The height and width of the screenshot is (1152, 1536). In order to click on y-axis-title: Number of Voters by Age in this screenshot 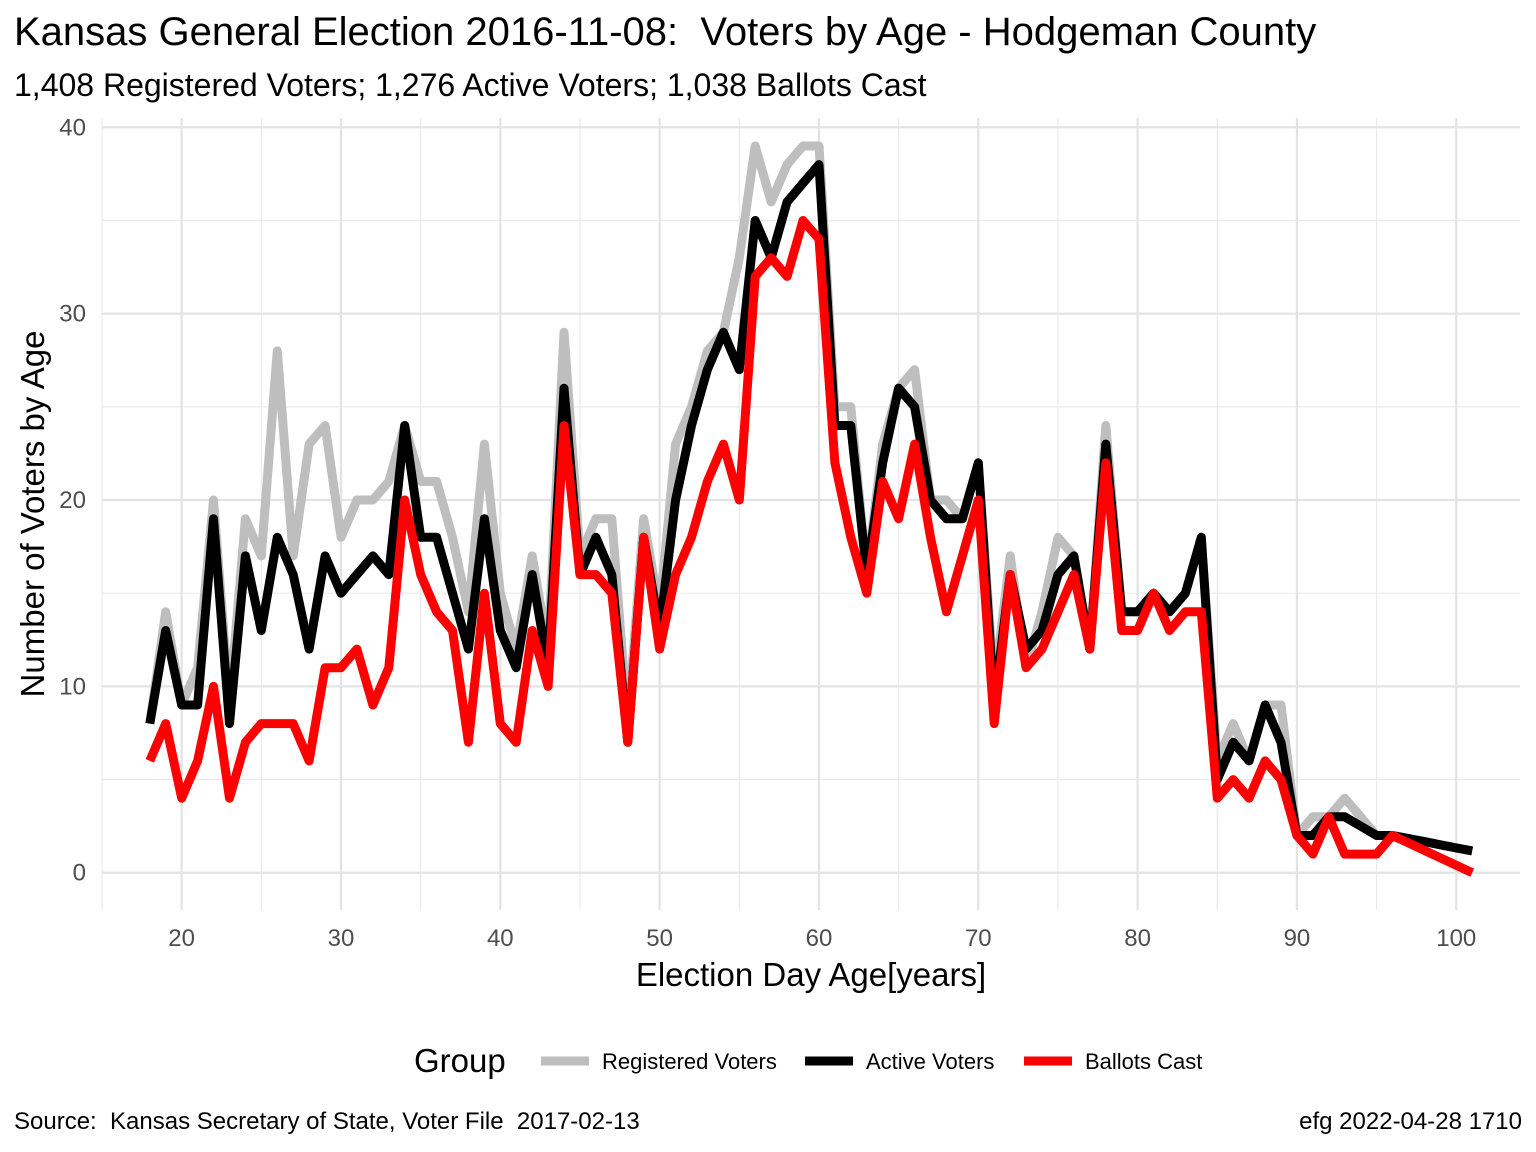, I will do `click(32, 514)`.